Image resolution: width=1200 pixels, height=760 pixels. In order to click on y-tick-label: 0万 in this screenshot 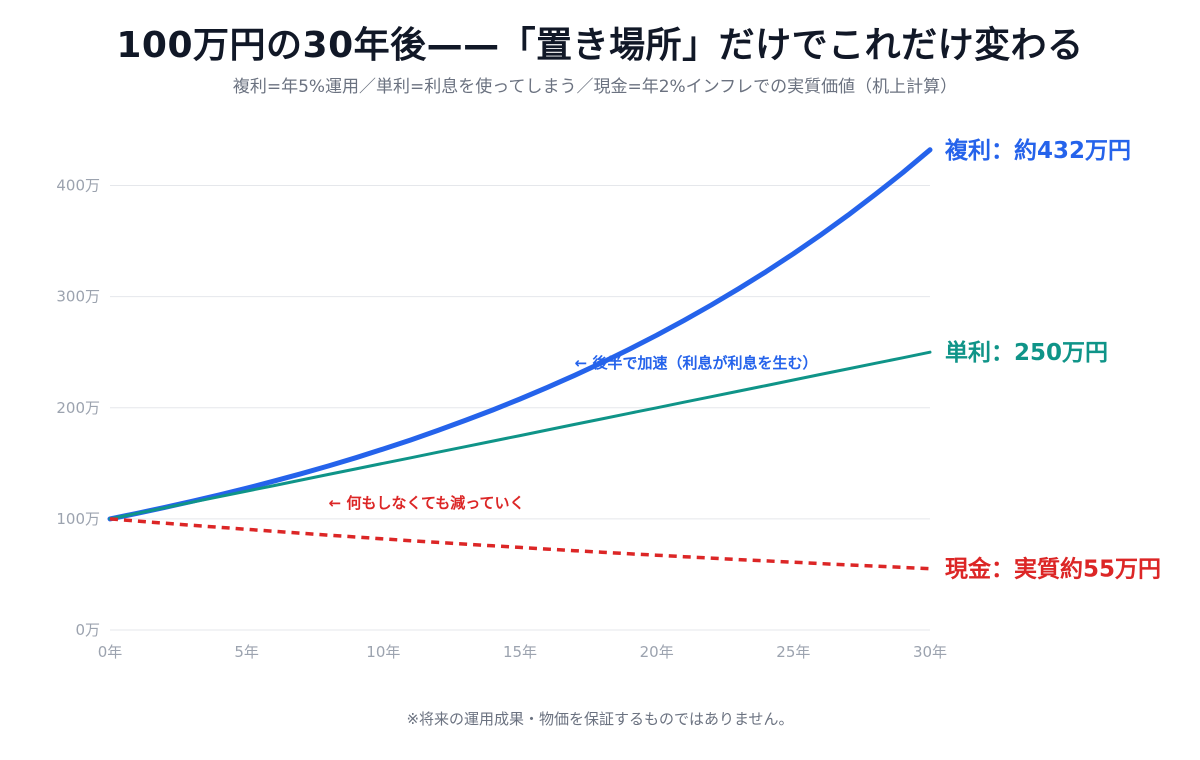, I will do `click(87, 630)`.